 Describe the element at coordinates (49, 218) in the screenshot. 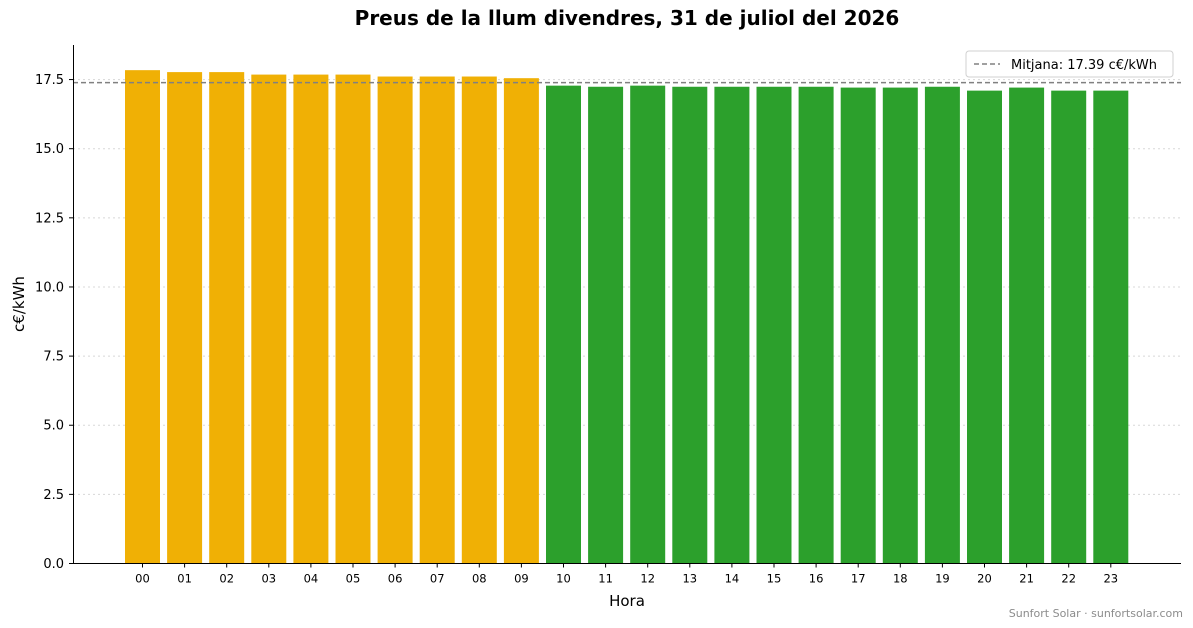

I see `y-tick-label: 12.5` at that location.